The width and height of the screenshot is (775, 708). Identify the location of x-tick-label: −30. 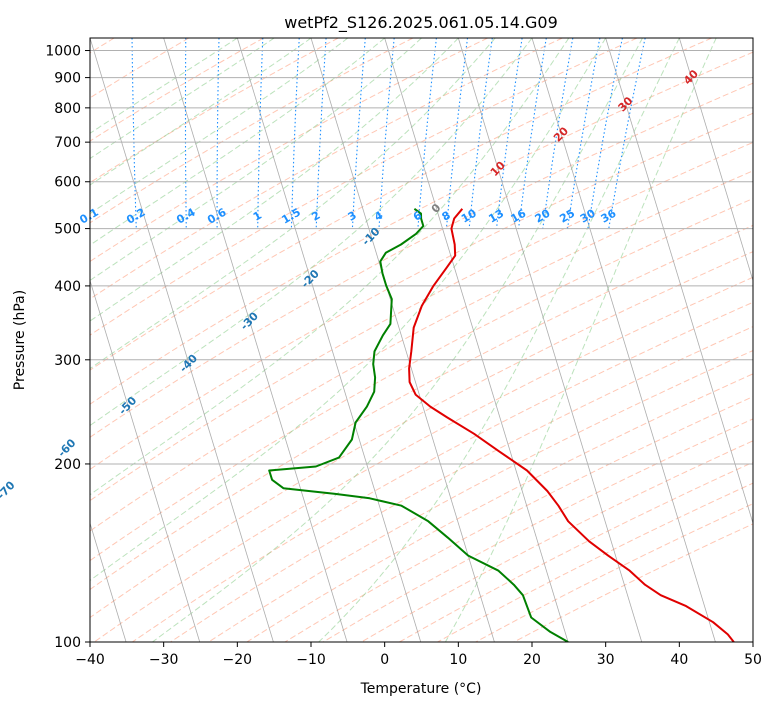
(164, 660).